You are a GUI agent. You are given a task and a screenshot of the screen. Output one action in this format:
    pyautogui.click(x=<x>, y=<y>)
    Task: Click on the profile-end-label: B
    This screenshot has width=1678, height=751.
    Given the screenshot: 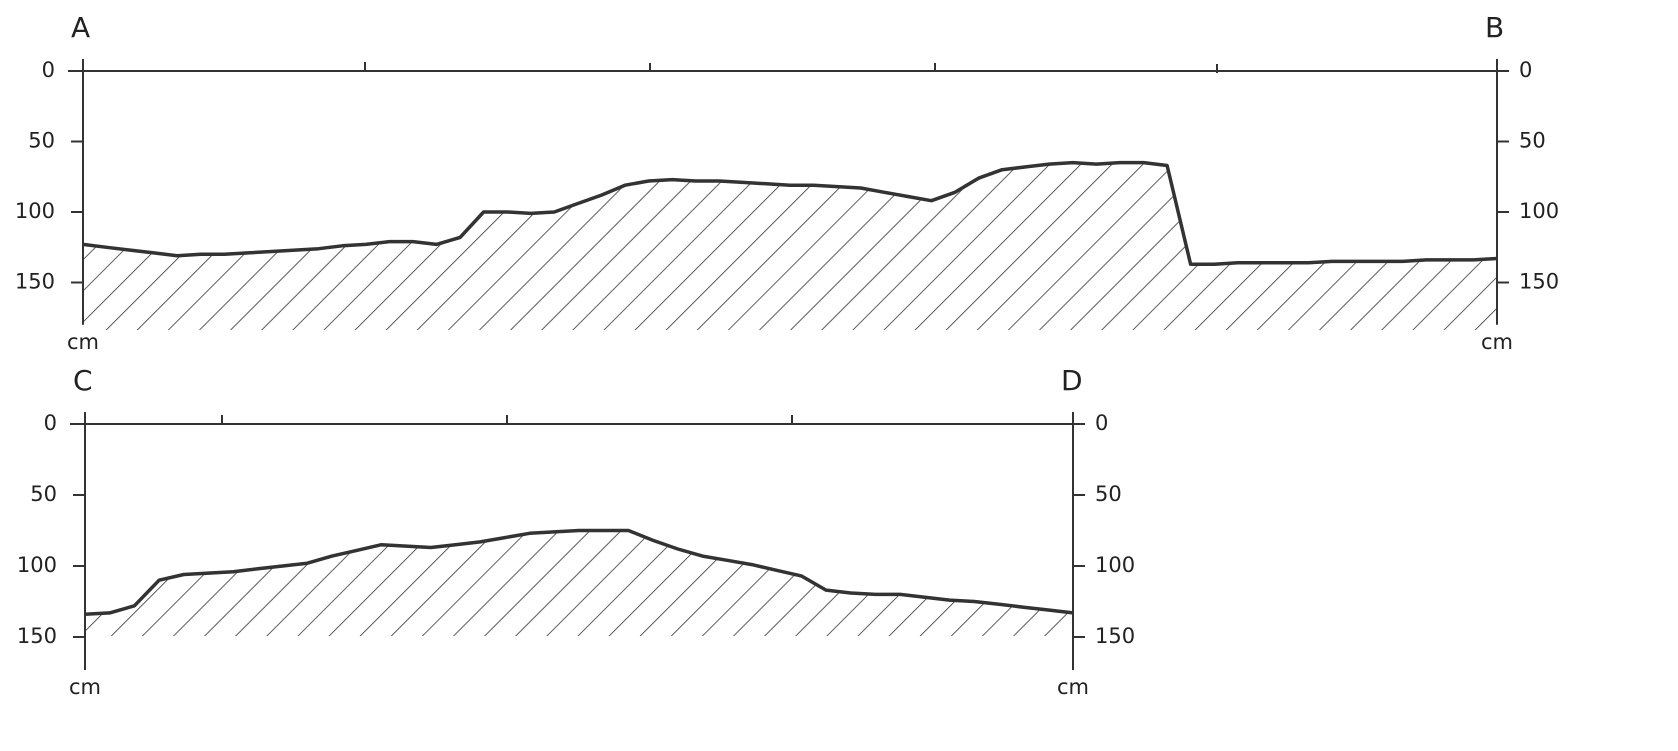 What is the action you would take?
    pyautogui.click(x=1494, y=27)
    